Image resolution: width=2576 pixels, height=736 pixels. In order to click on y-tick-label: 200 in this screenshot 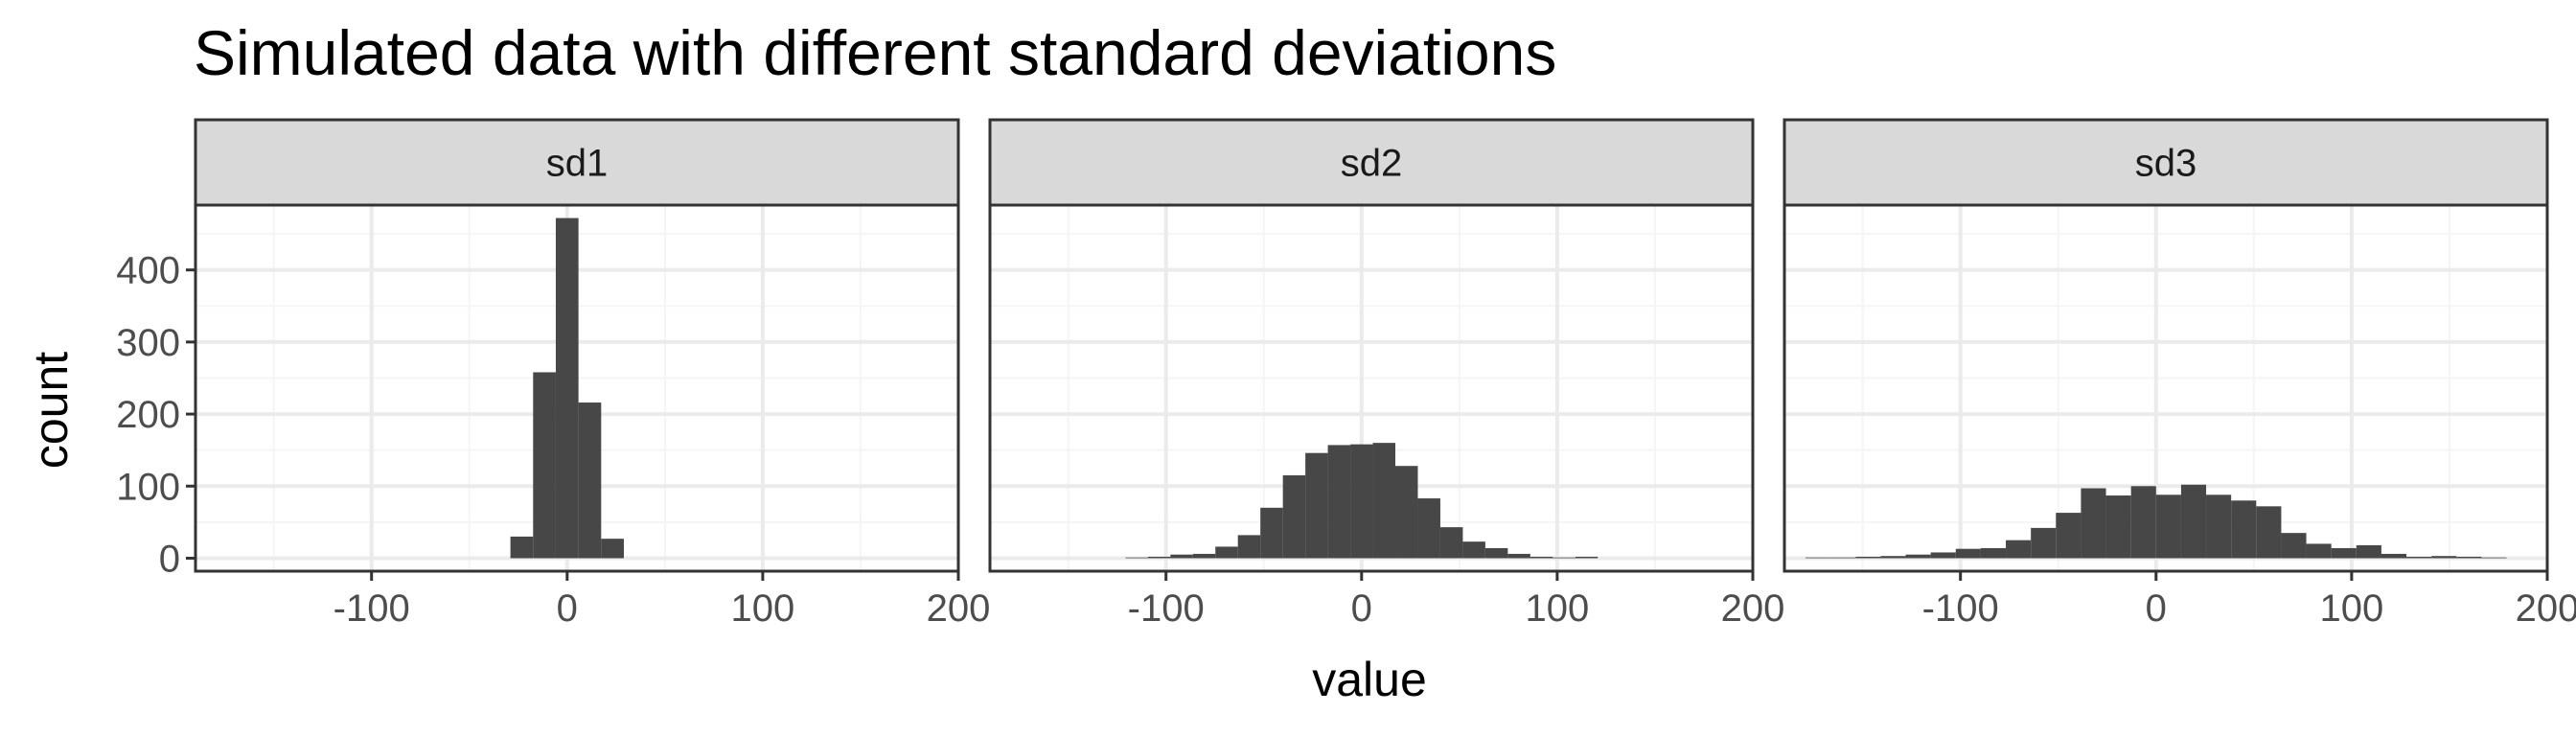, I will do `click(148, 415)`.